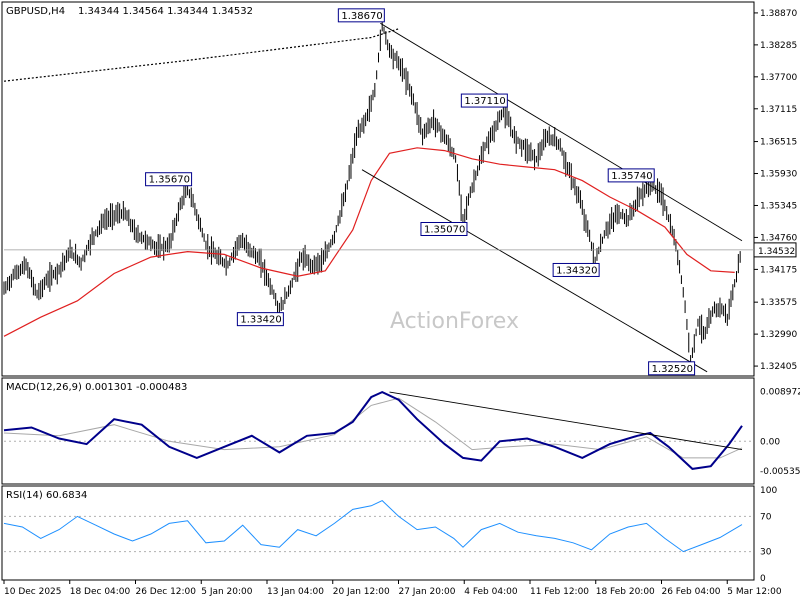 The image size is (800, 604). Describe the element at coordinates (768, 491) in the screenshot. I see `rsi-tick-label: 100` at that location.